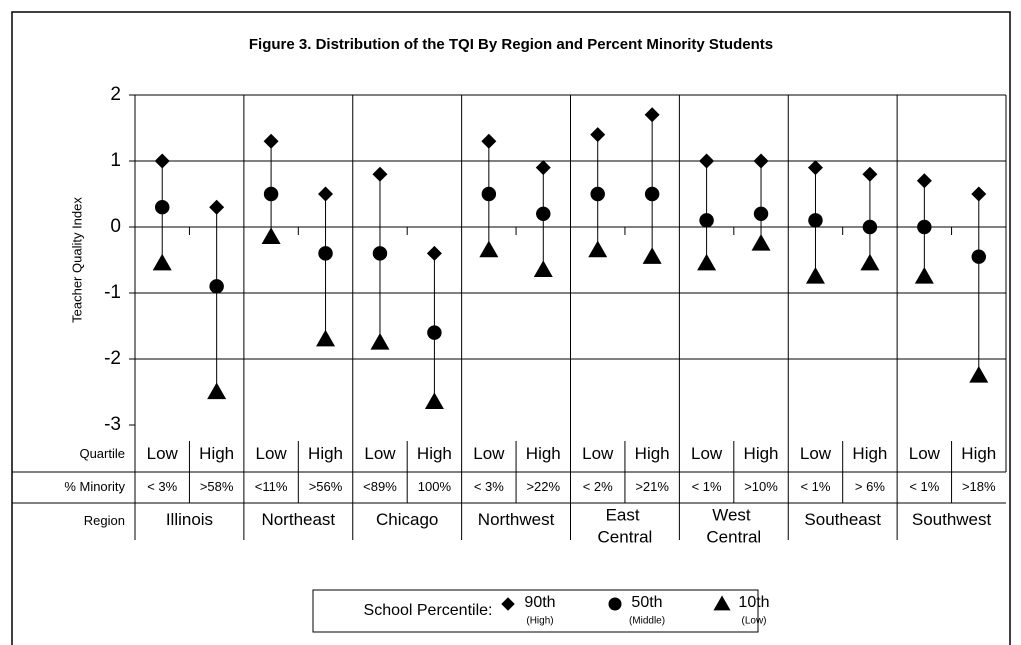 This screenshot has width=1021, height=645. I want to click on region-label: West Central, so click(733, 526).